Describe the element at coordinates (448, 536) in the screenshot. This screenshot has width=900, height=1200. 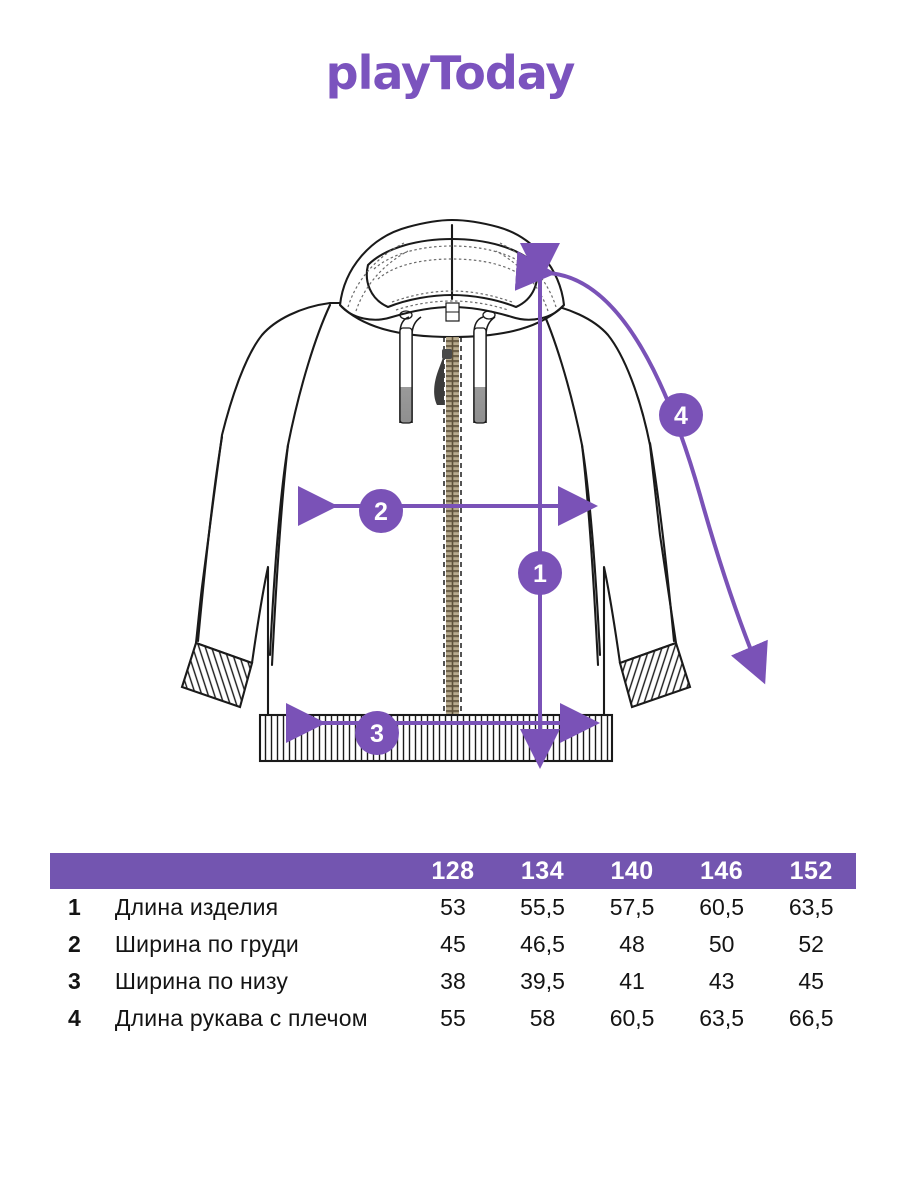
I see `zipper` at that location.